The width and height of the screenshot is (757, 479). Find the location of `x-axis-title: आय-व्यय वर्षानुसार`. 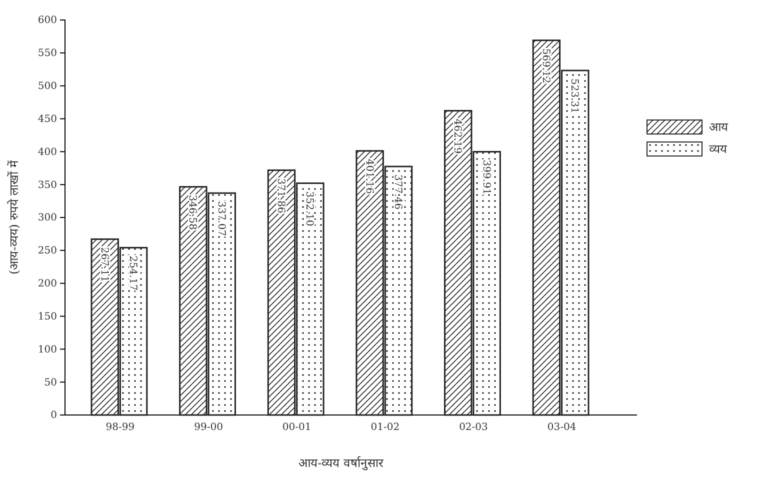

x-axis-title: आय-व्यय वर्षानुसार is located at coordinates (341, 463).